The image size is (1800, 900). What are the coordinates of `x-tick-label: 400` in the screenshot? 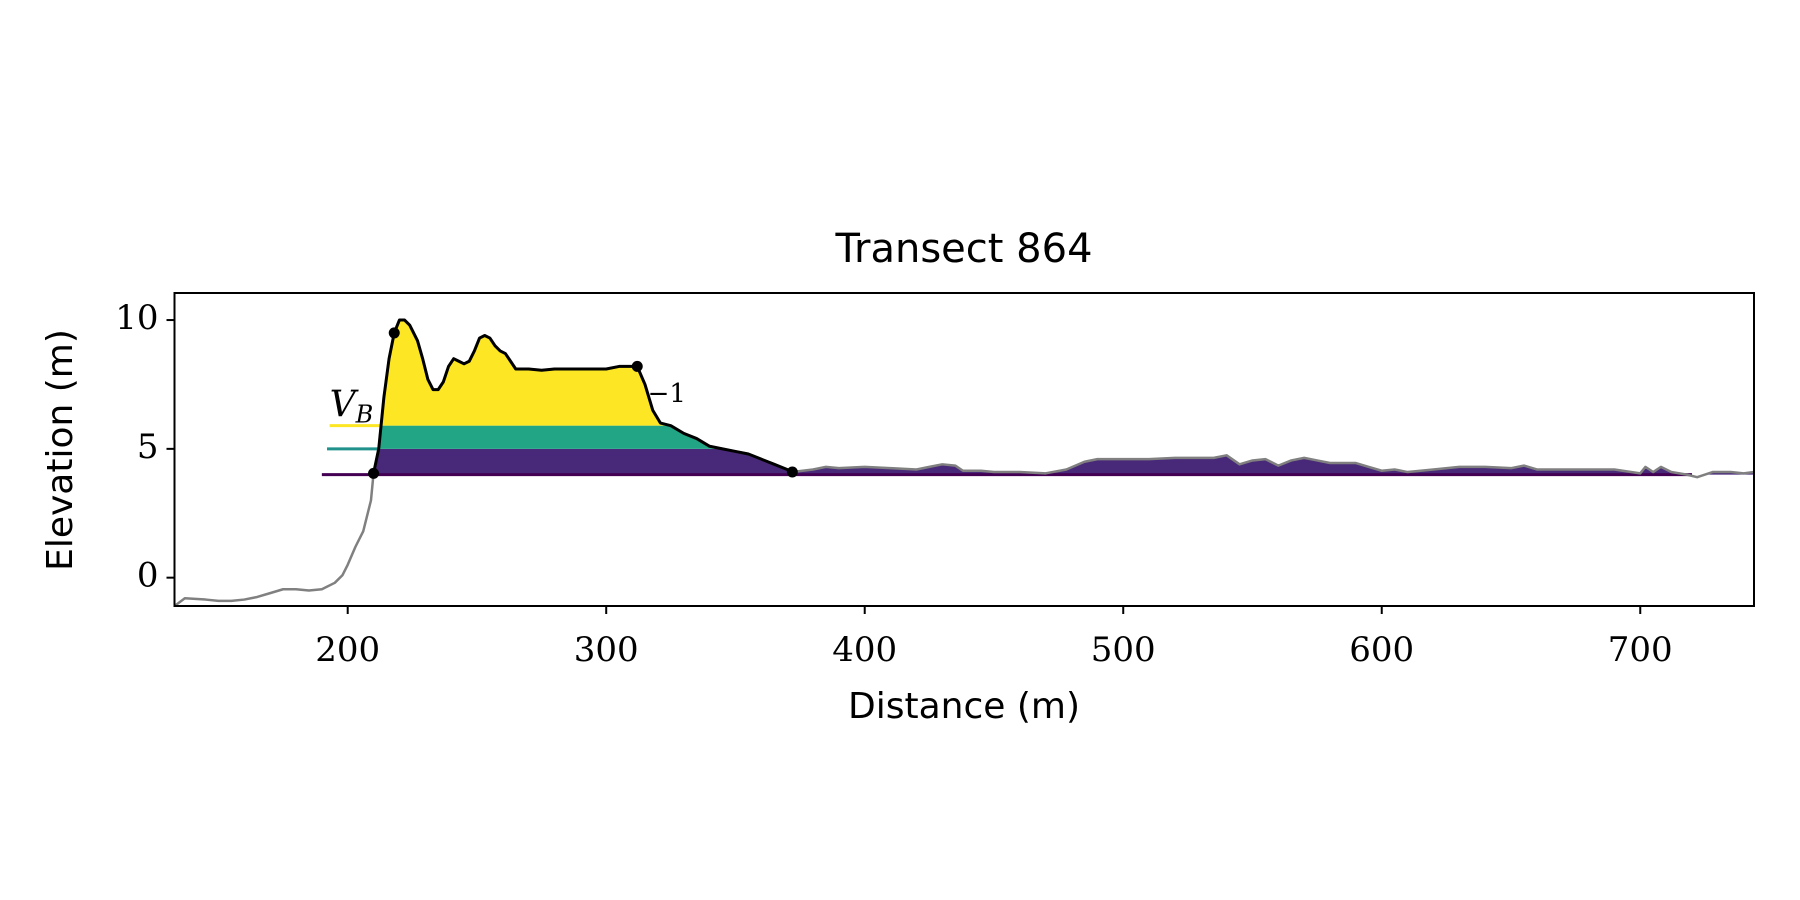 It's located at (864, 650).